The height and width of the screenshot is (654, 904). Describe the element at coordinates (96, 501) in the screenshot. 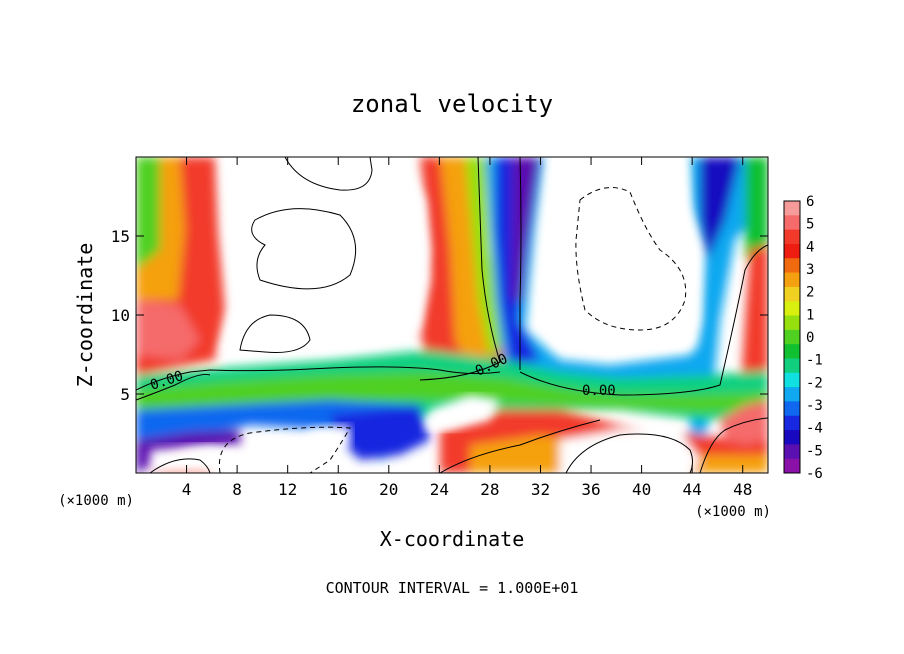

I see `x-unit-left: (×1000 m)` at that location.